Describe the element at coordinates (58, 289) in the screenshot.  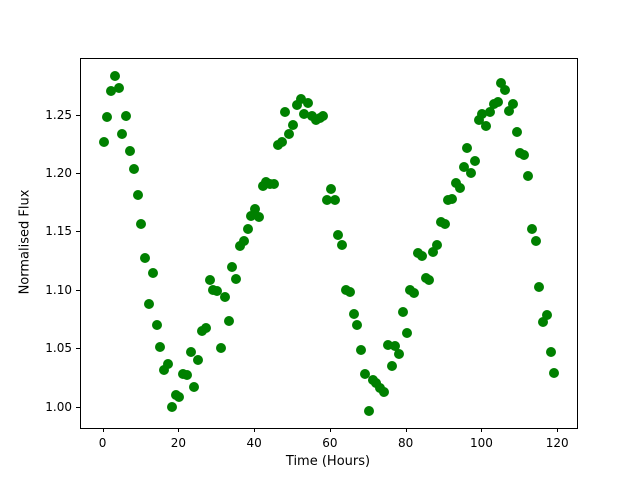
I see `y-tick-label: 1.10` at that location.